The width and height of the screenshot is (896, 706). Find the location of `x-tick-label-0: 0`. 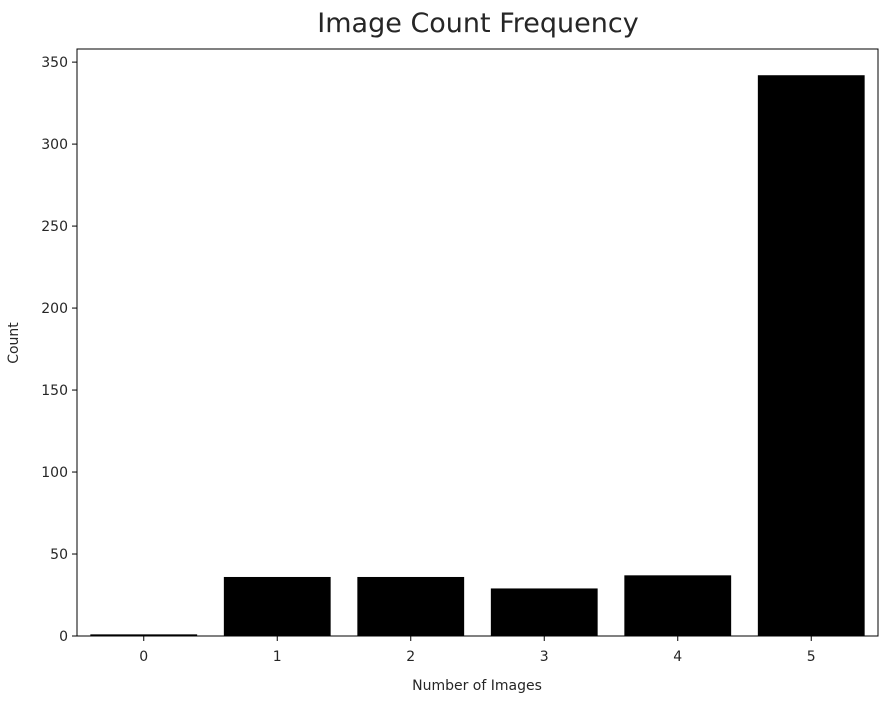

x-tick-label-0: 0 is located at coordinates (143, 657).